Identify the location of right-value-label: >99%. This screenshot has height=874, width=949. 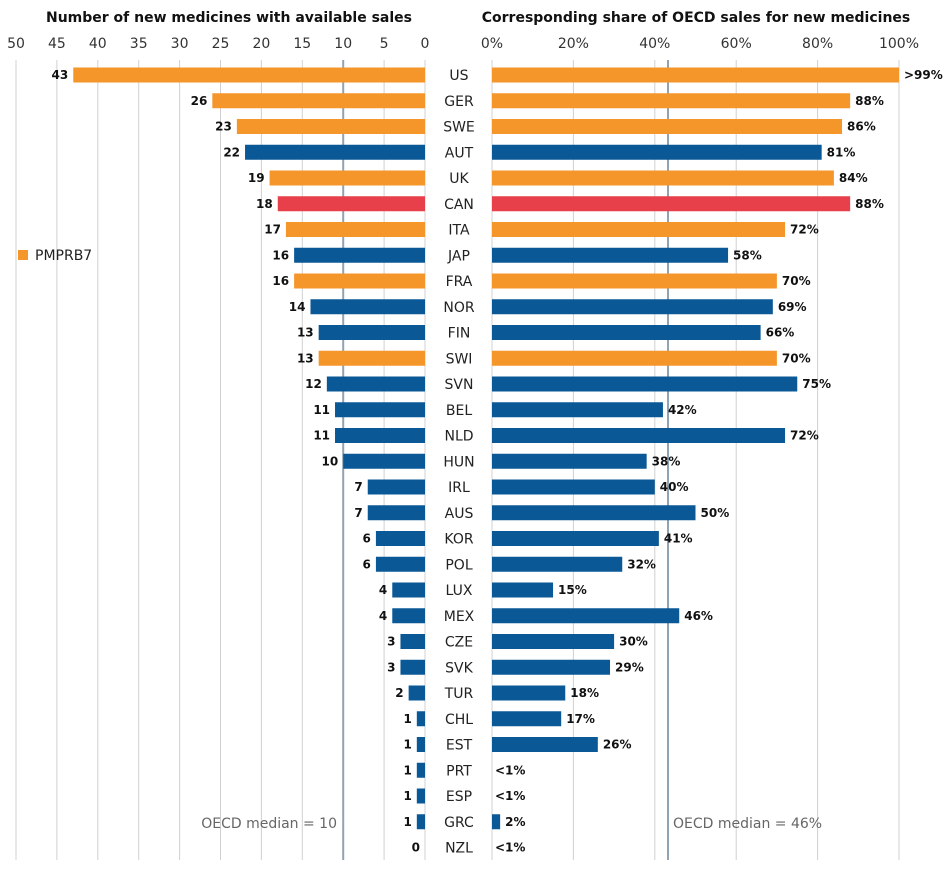
(923, 75).